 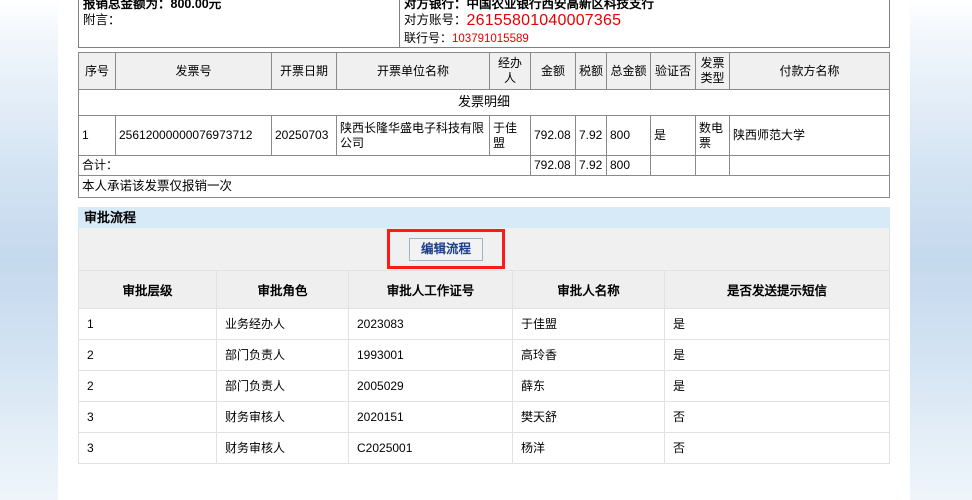 What do you see at coordinates (239, 23) in the screenshot?
I see `payment-info-left-cell: 报销总金额为：800.00元 附言：` at bounding box center [239, 23].